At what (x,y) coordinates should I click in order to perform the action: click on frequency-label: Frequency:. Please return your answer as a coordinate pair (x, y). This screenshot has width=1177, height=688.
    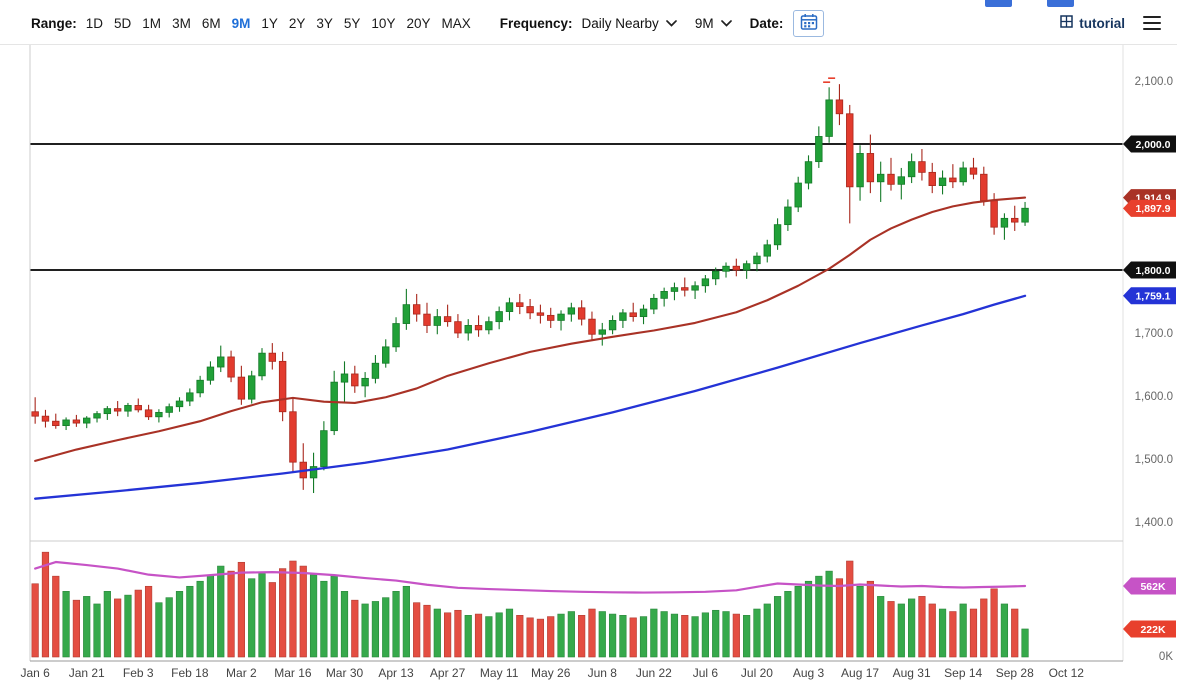
    Looking at the image, I should click on (536, 23).